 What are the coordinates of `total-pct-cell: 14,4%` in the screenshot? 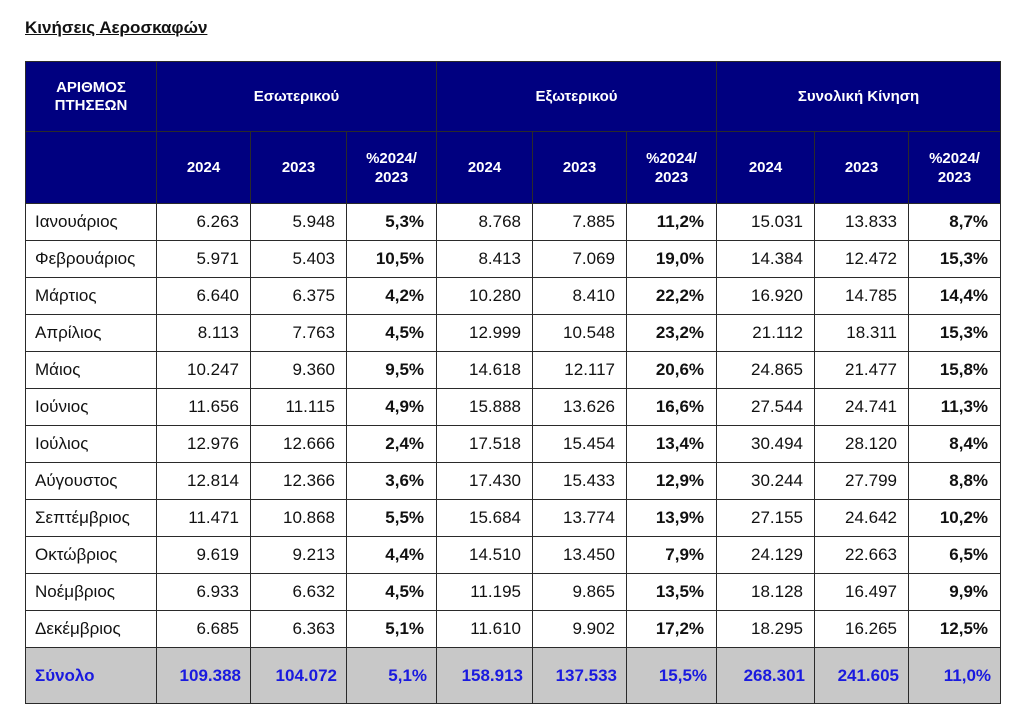 It's located at (955, 296).